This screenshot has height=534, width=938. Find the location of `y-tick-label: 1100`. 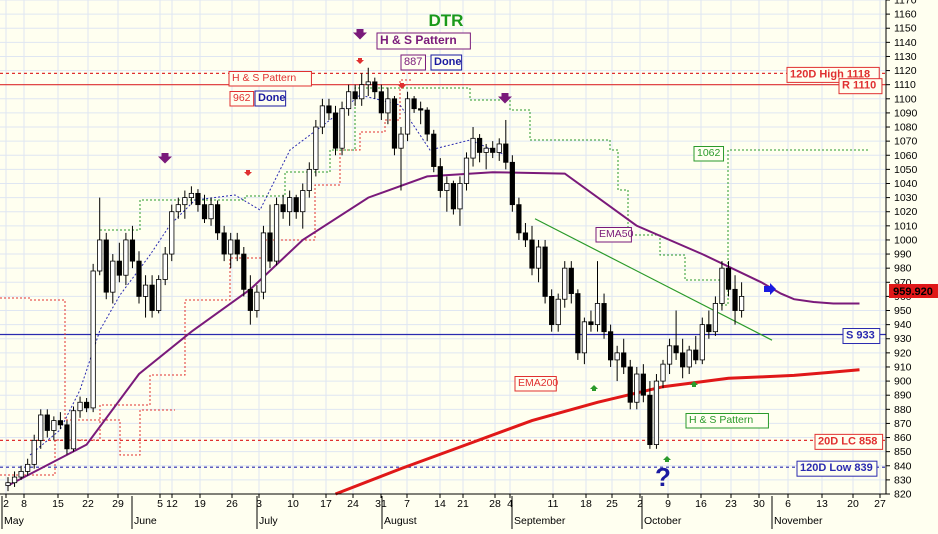

y-tick-label: 1100 is located at coordinates (905, 99).